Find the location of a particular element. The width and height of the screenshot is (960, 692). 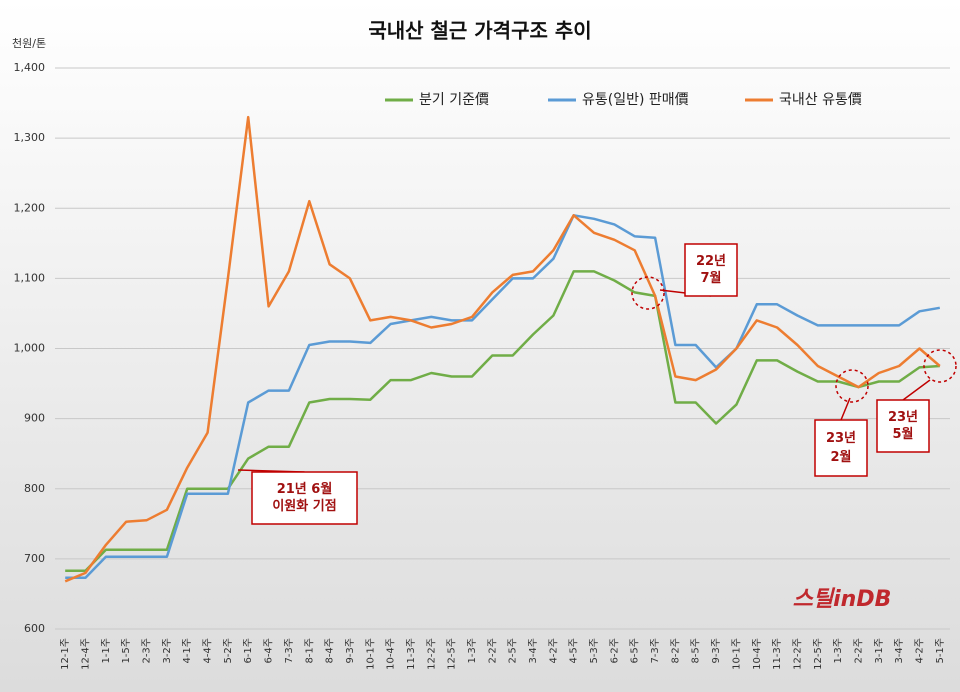

y-tick-label: 900 is located at coordinates (34, 418).